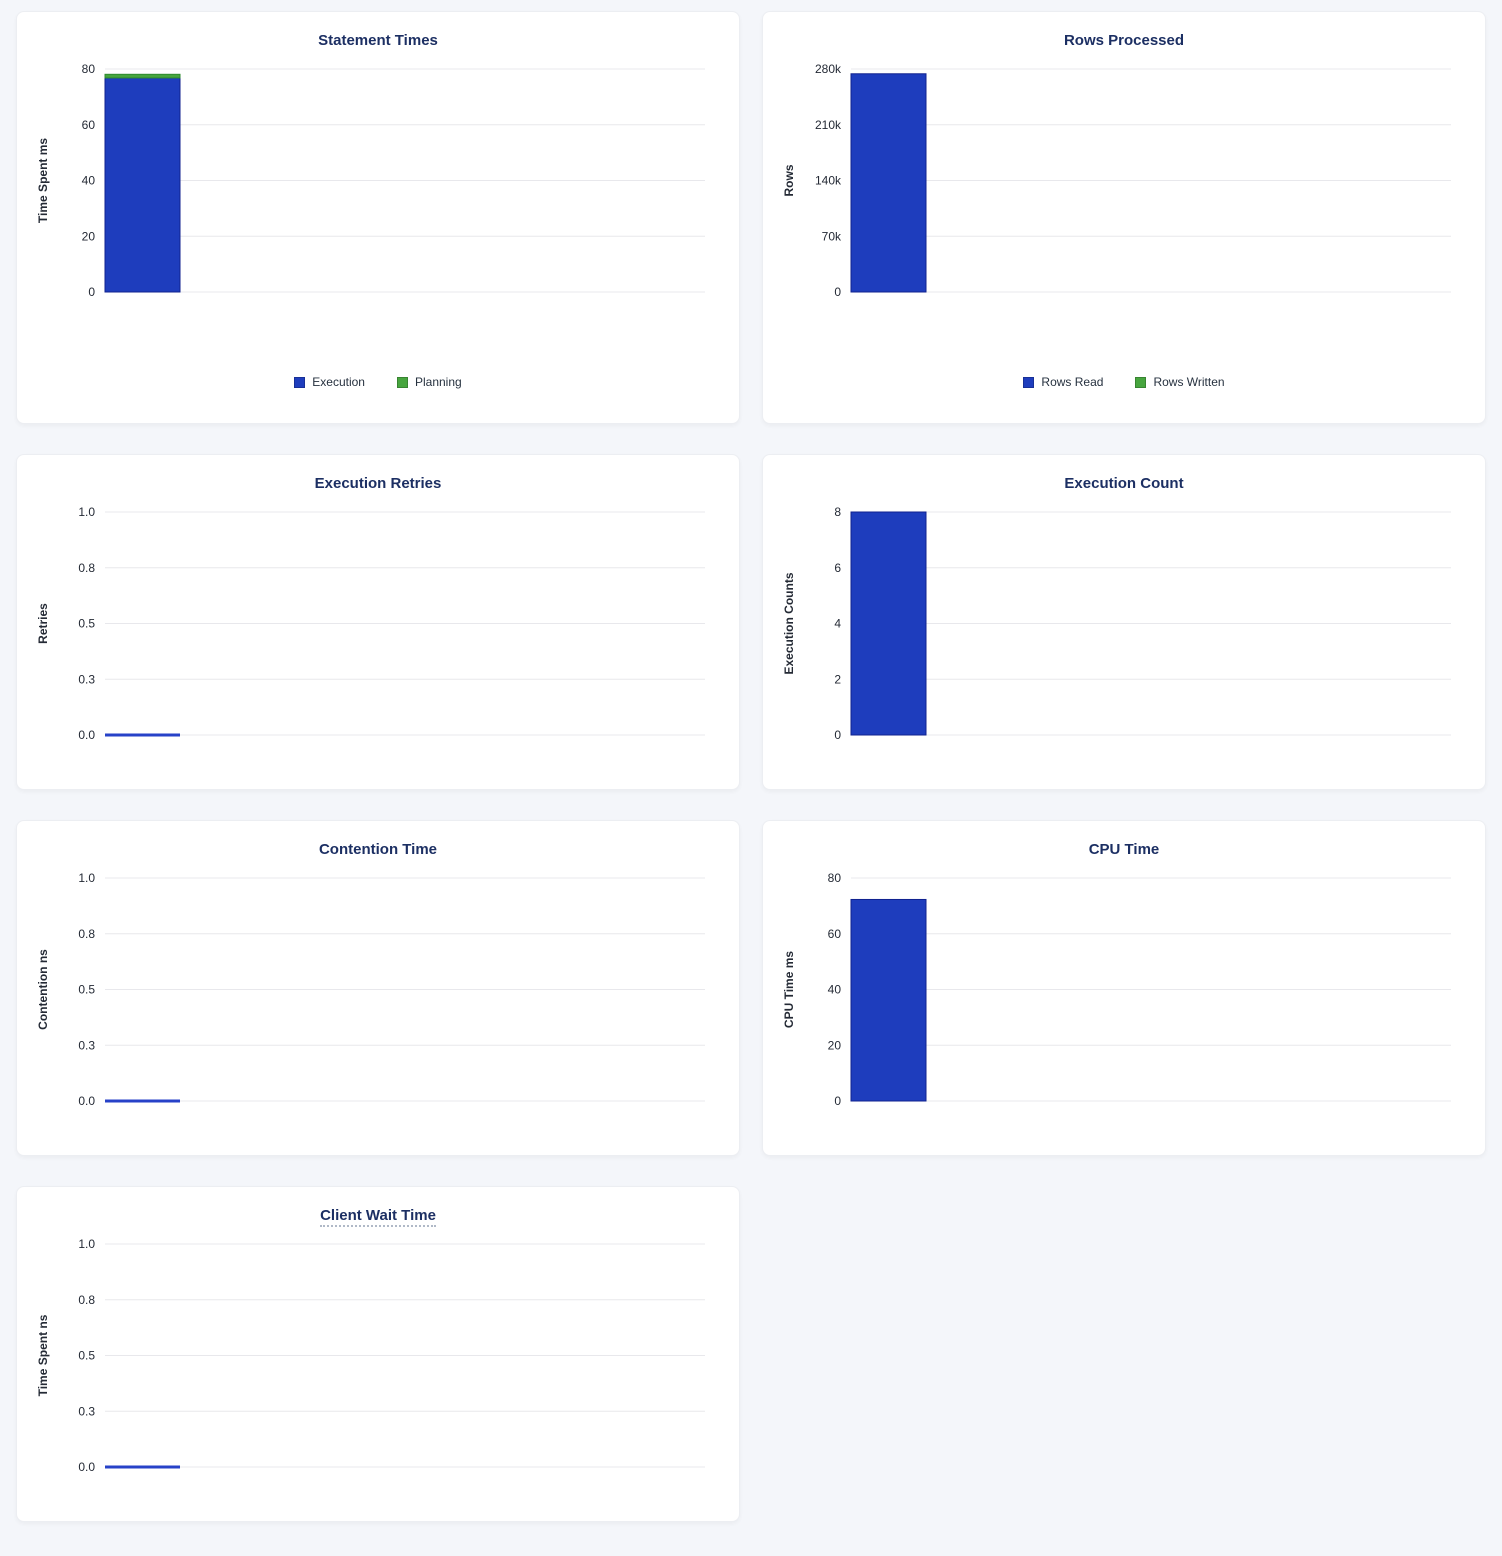 The width and height of the screenshot is (1502, 1556). I want to click on chart-legend-rows-processed: Rows Read Rows Written, so click(1124, 382).